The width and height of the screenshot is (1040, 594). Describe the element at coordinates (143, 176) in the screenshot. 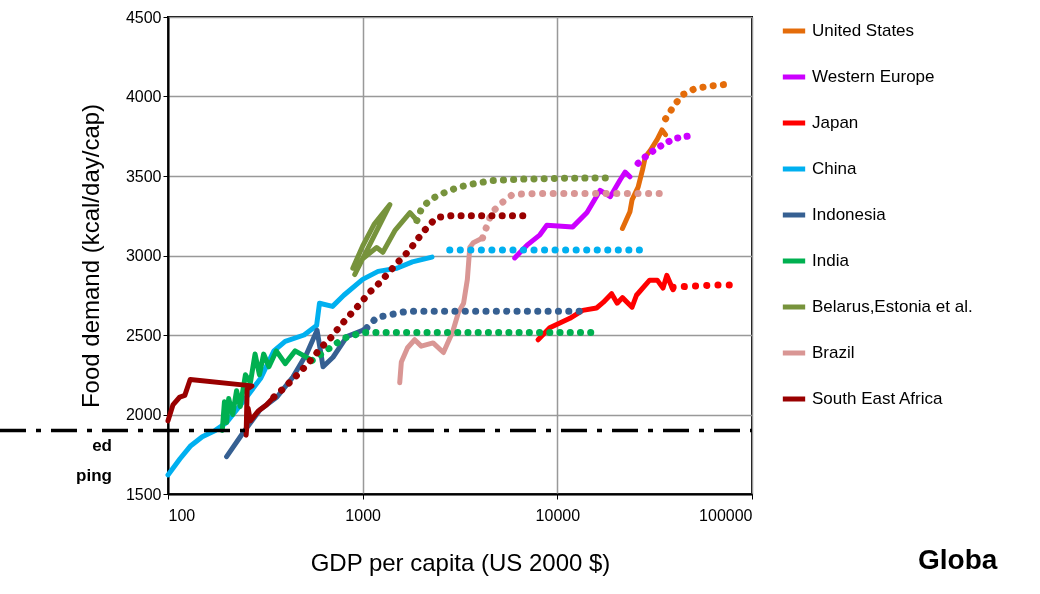

I see `y-tick-label: 3500` at that location.